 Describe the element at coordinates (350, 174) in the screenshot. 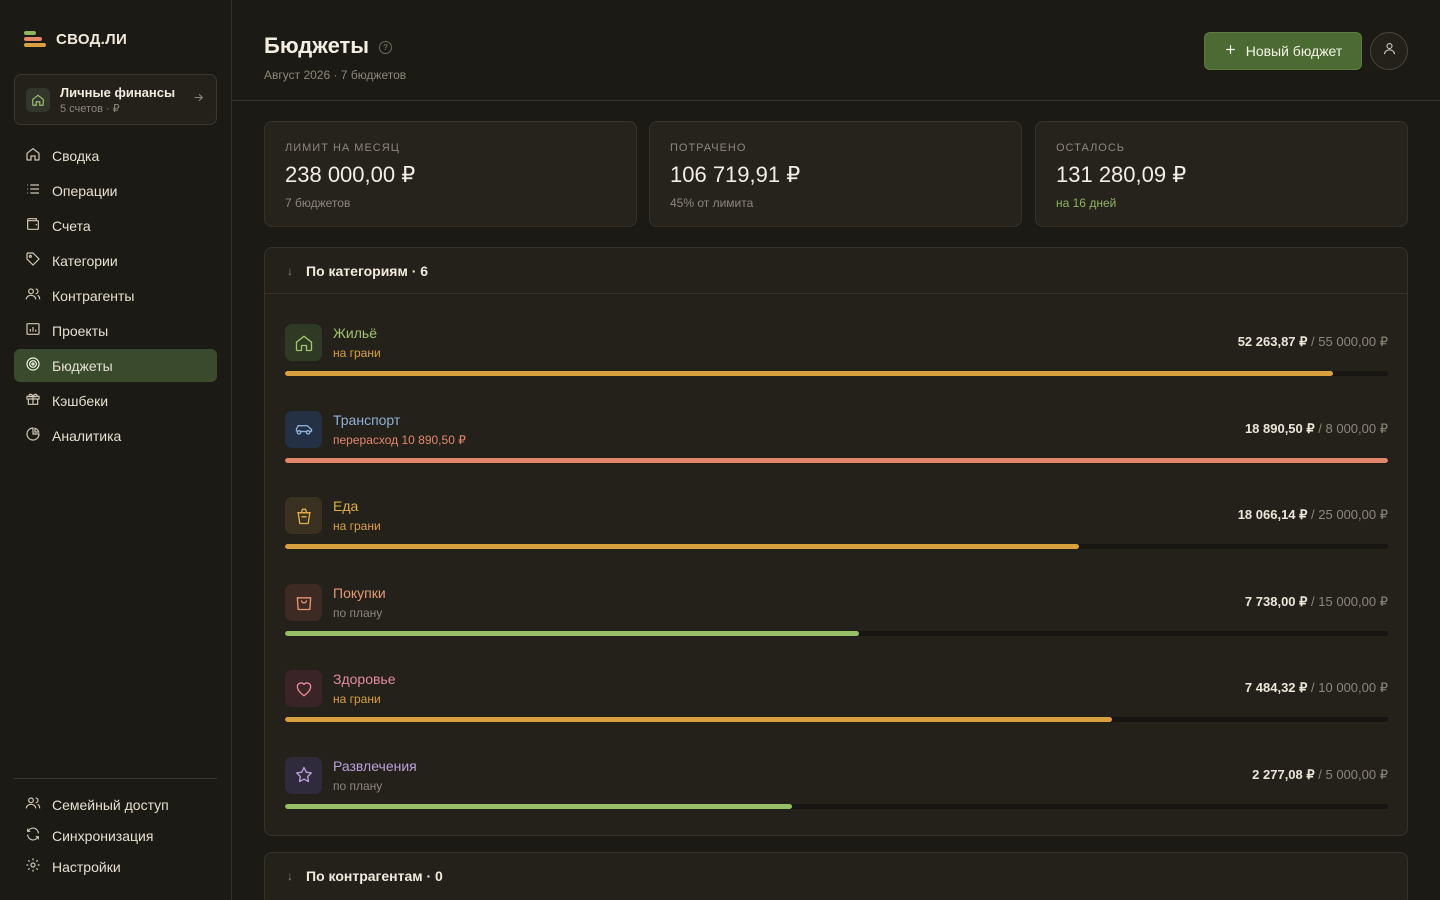

I see `stat-value: 238 000,00 ₽` at that location.